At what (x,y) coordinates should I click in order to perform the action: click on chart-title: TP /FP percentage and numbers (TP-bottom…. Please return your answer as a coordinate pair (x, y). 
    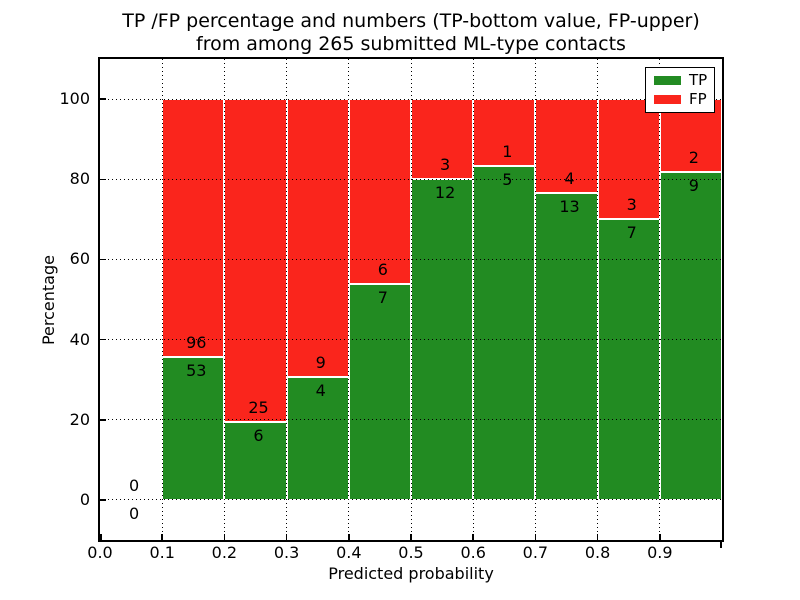
    Looking at the image, I should click on (411, 33).